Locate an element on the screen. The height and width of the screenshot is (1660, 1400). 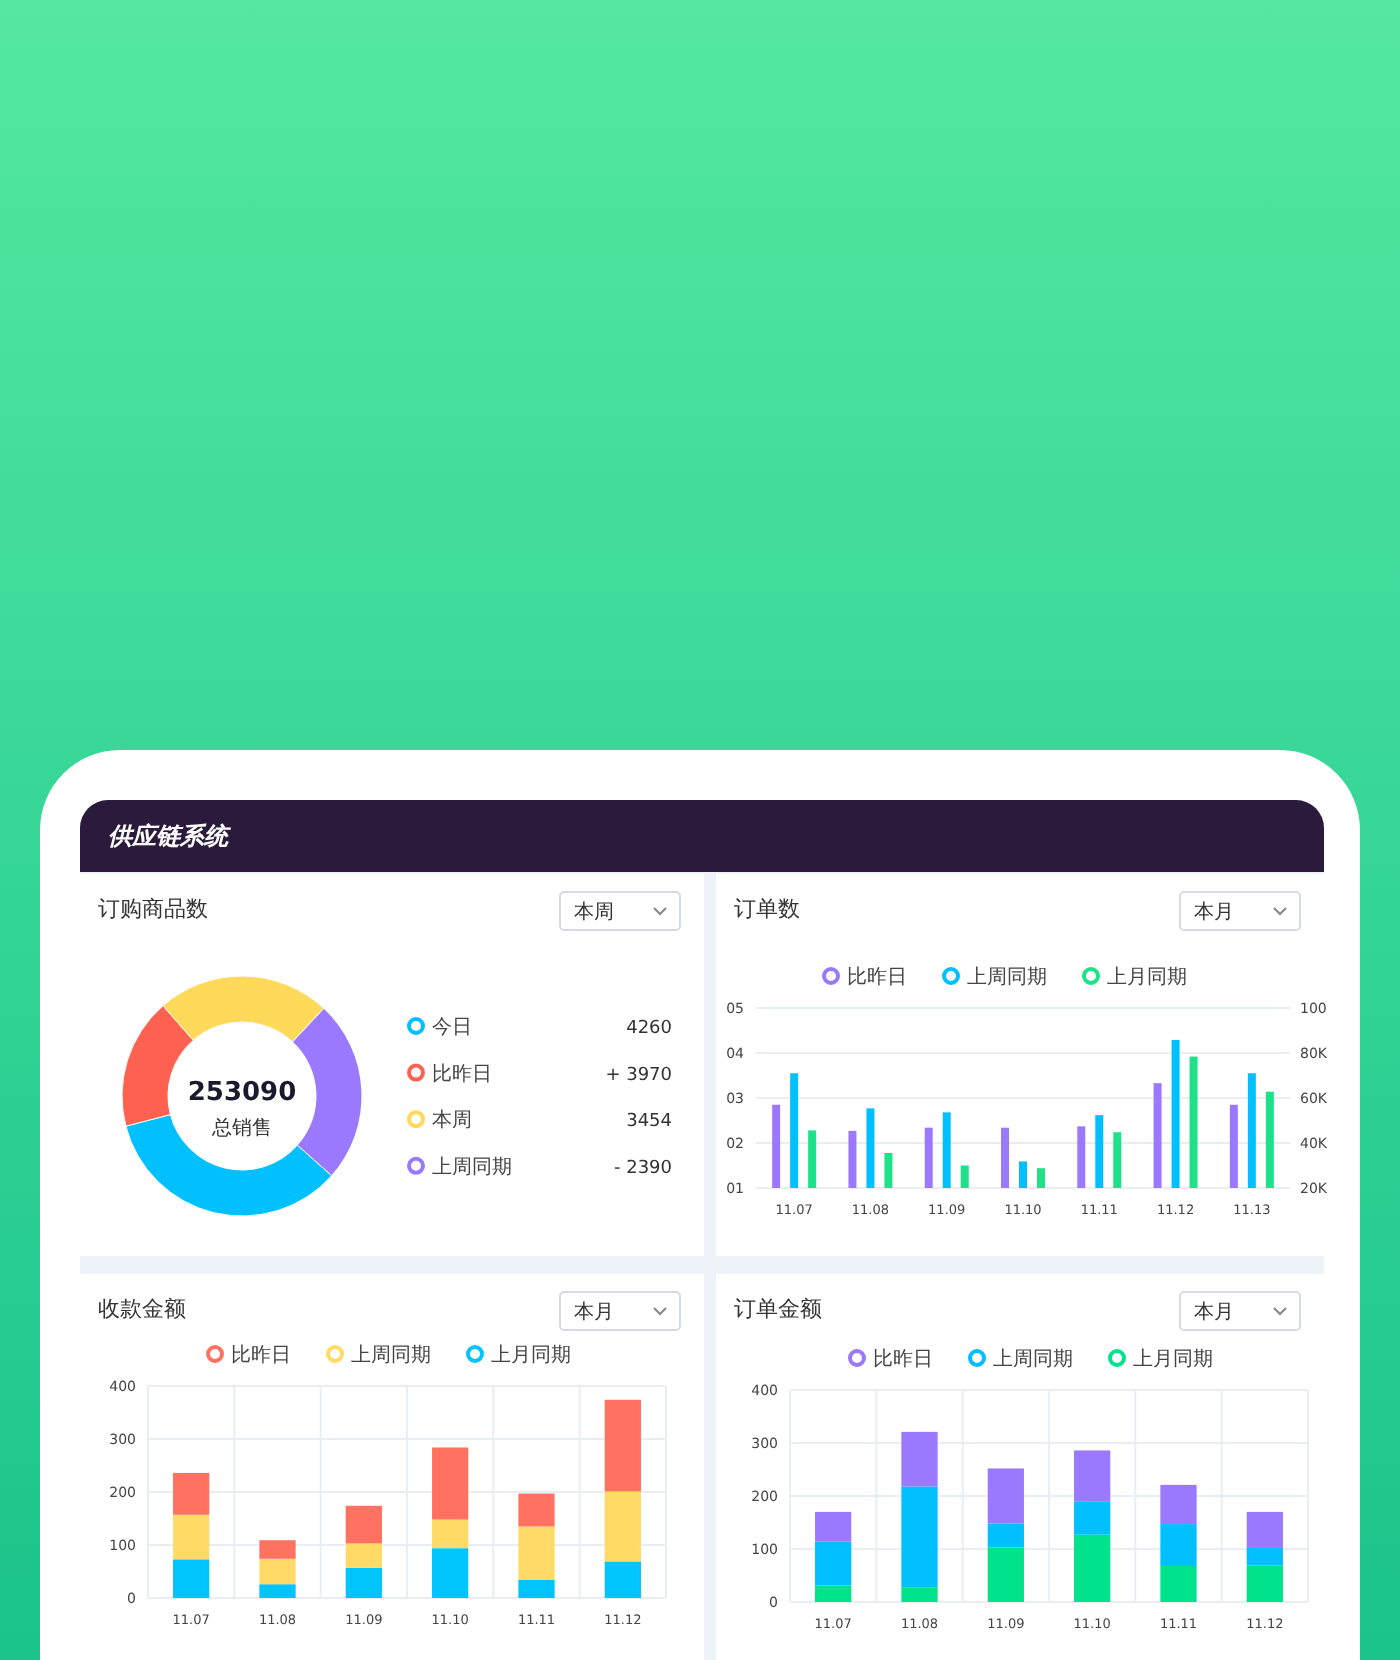
chart-title: 收款金额 is located at coordinates (142, 1309).